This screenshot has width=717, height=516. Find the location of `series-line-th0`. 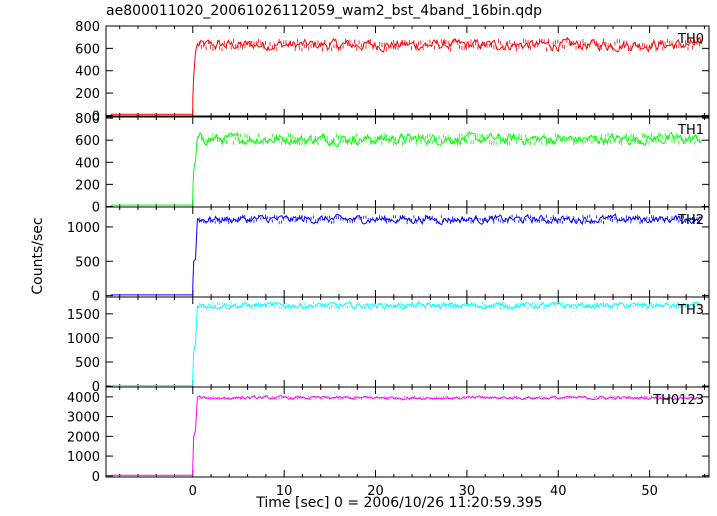

series-line-th0 is located at coordinates (406, 75).